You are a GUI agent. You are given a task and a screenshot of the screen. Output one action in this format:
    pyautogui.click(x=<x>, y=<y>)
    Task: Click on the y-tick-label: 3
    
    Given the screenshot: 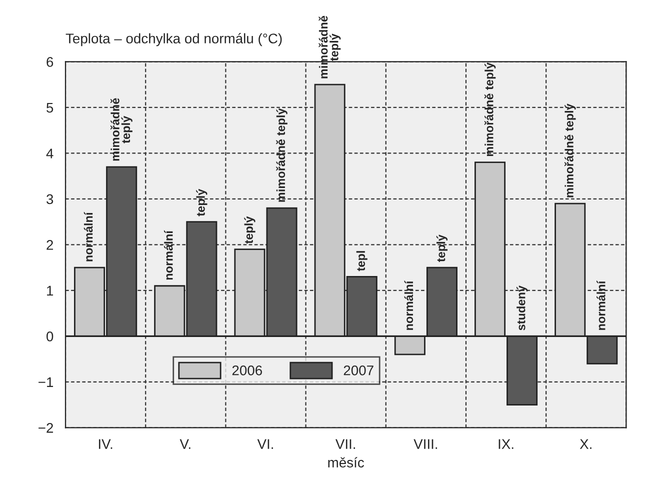 What is the action you would take?
    pyautogui.click(x=50, y=199)
    